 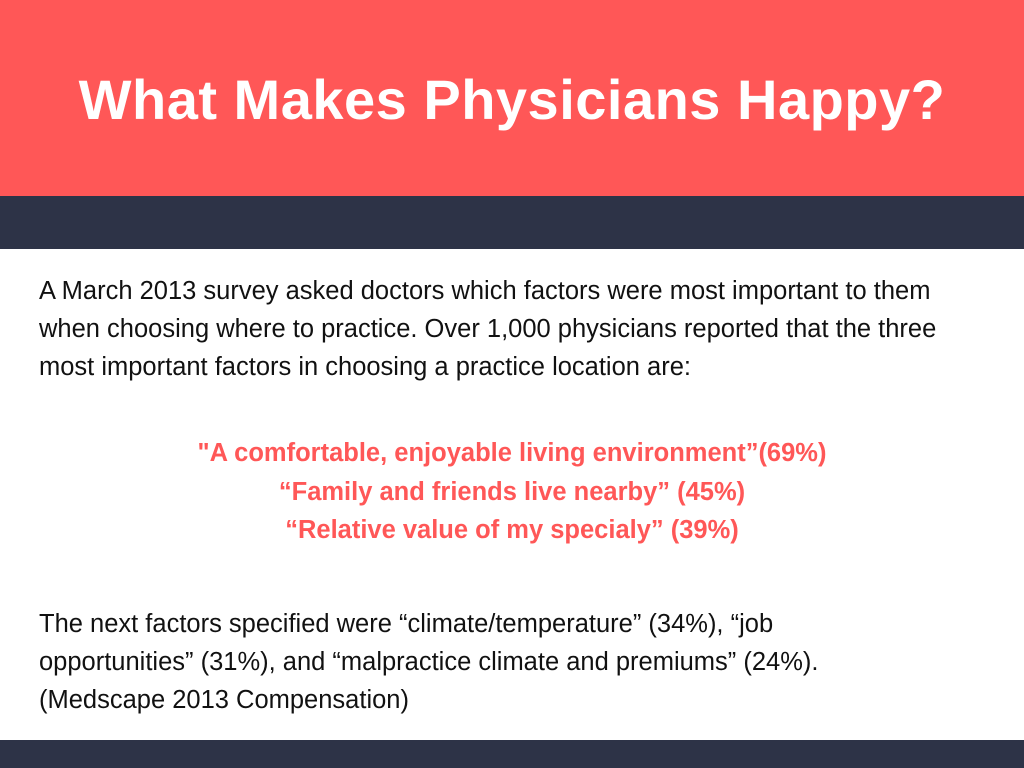 I want to click on page-title: What Makes Physicians Happy?, so click(x=512, y=99).